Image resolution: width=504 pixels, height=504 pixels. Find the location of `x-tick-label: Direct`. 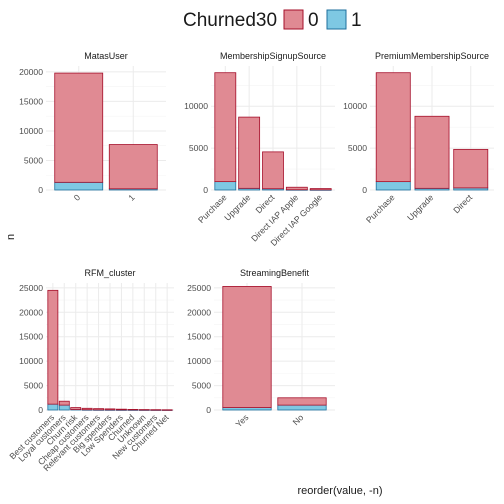

x-tick-label: Direct is located at coordinates (462, 203).